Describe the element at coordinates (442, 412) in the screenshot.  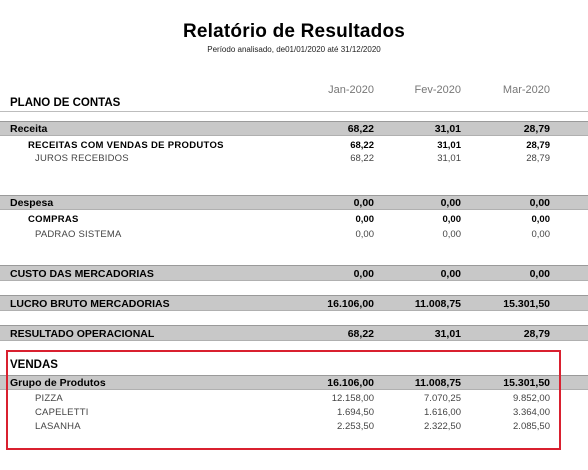
I see `value-fev: 1.616,00` at that location.